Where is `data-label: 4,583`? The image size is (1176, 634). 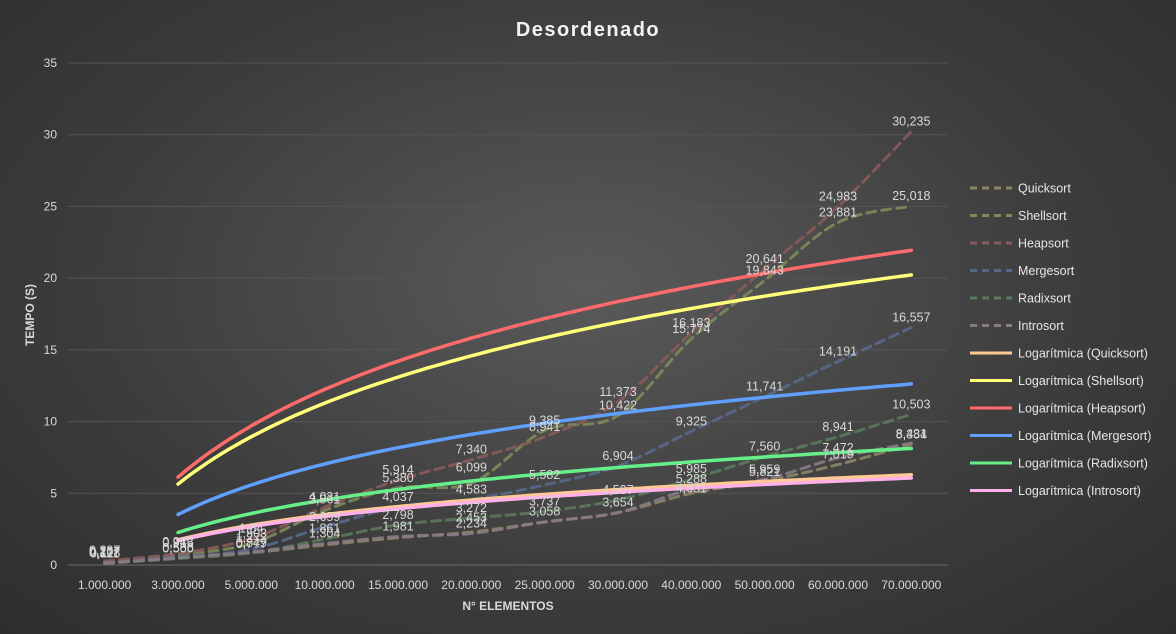
data-label: 4,583 is located at coordinates (471, 489).